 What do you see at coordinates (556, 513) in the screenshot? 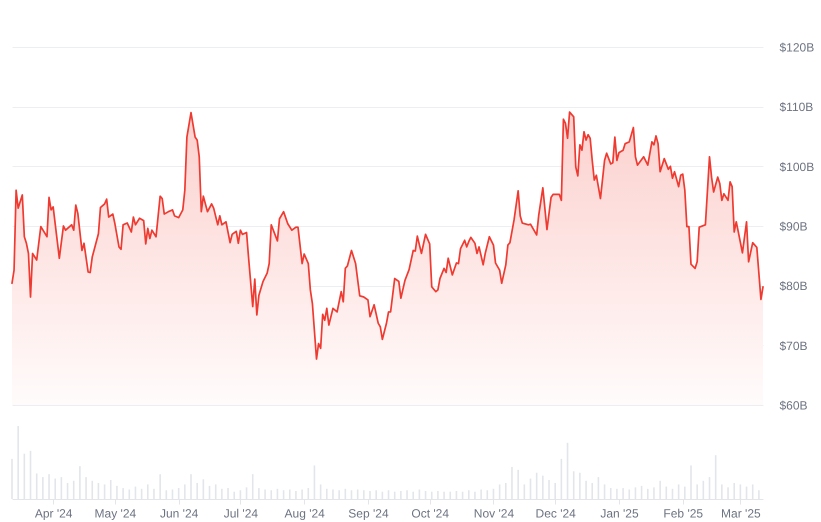
I see `x-tick-label: Dec '24` at bounding box center [556, 513].